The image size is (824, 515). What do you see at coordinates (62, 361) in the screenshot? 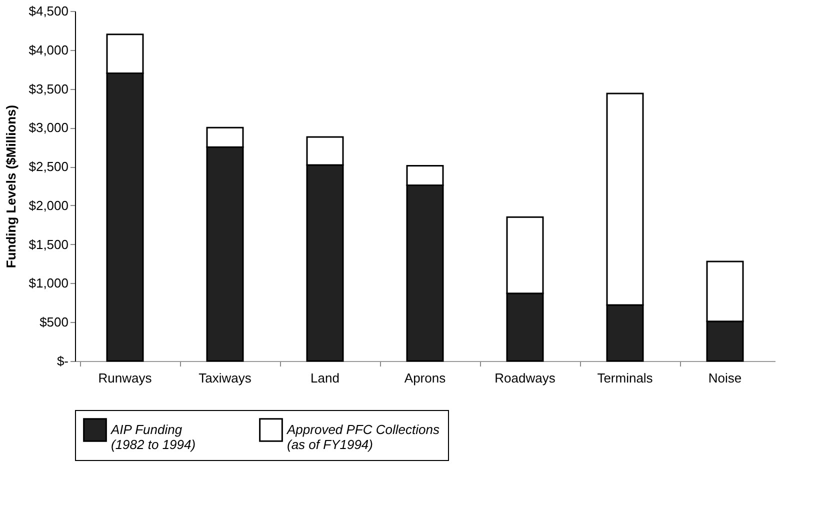
I see `y-tick-label: $-` at bounding box center [62, 361].